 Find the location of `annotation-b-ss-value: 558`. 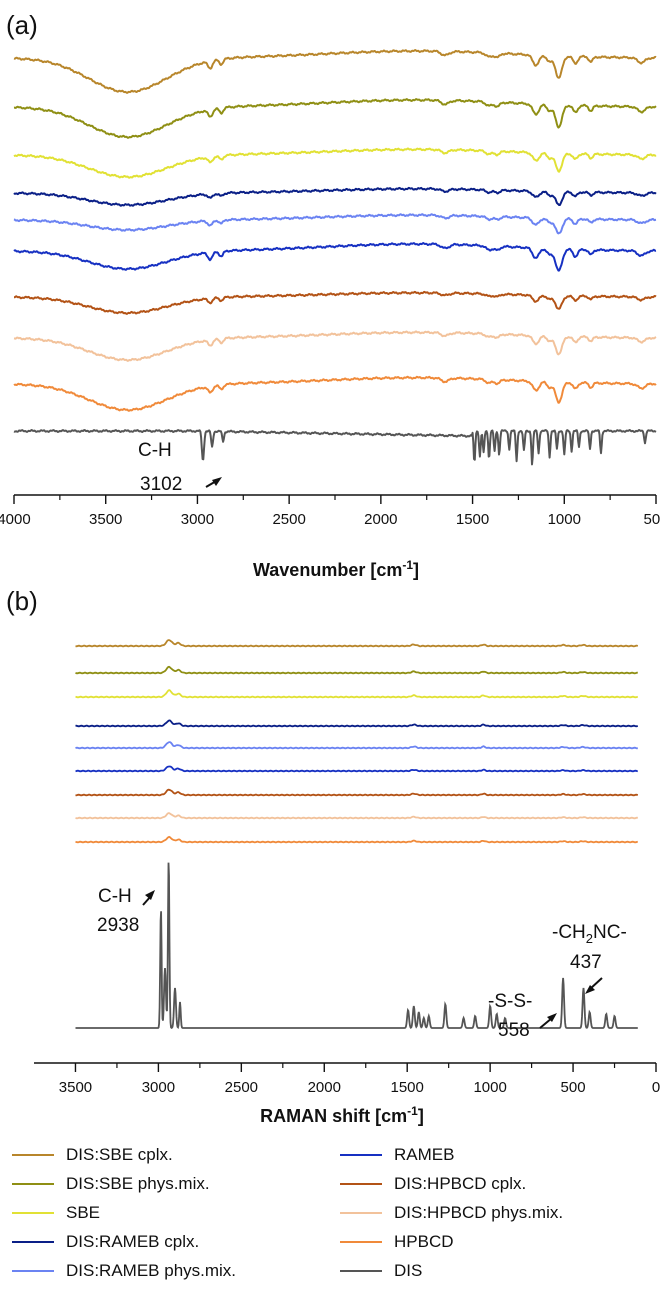

annotation-b-ss-value: 558 is located at coordinates (514, 1030).